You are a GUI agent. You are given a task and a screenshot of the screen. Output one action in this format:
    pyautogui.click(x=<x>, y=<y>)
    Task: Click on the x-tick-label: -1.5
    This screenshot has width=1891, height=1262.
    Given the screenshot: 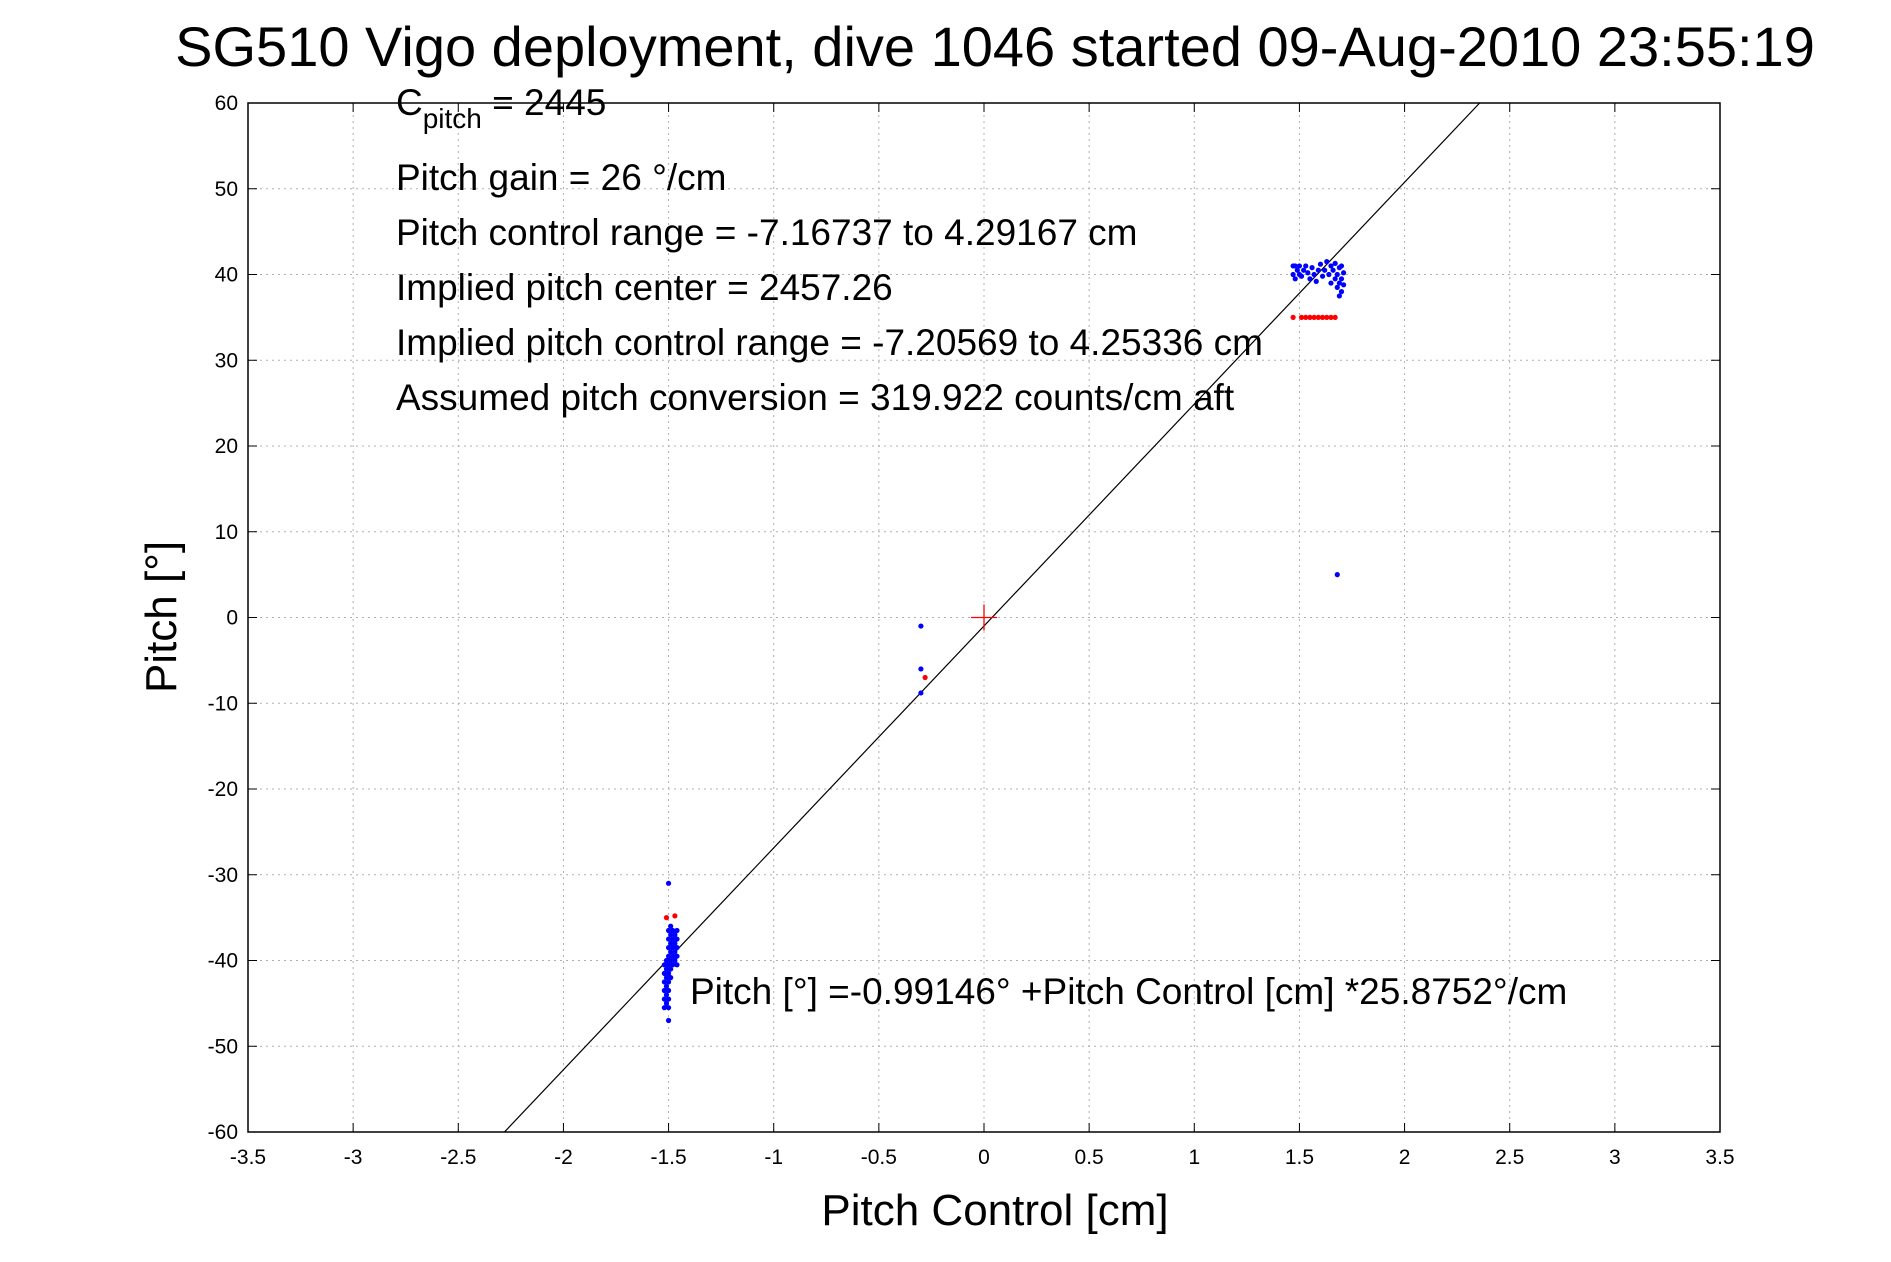 What is the action you would take?
    pyautogui.click(x=668, y=1157)
    